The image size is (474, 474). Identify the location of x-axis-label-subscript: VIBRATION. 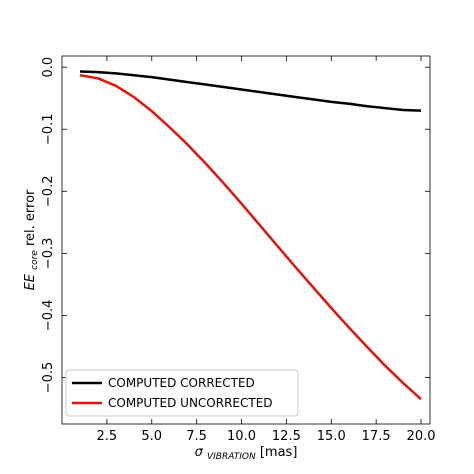
(231, 457).